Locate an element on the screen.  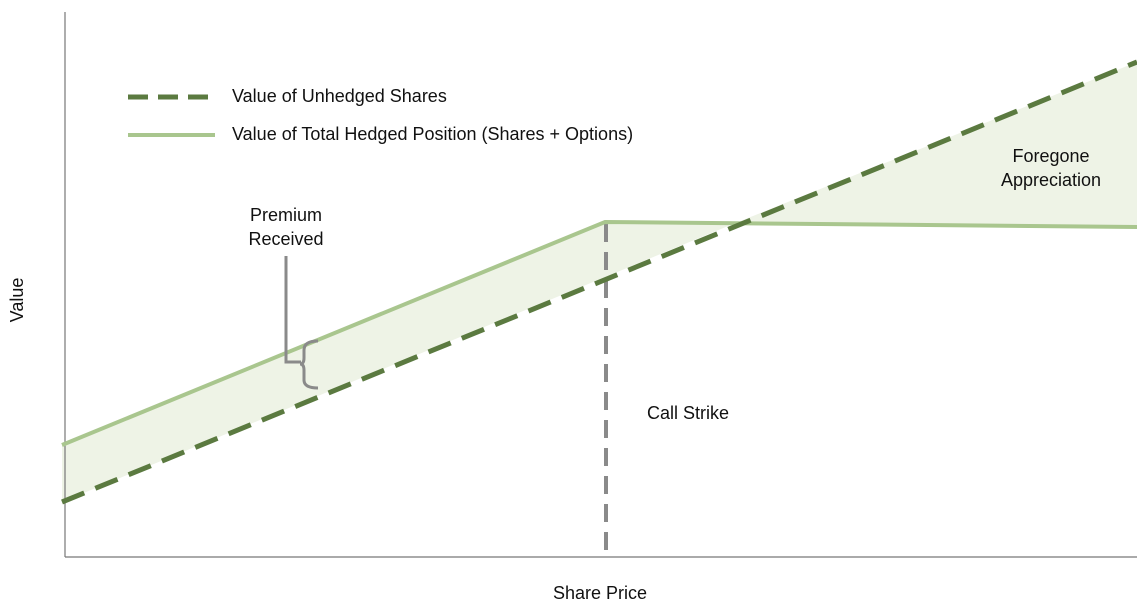
premium-brace is located at coordinates (309, 364).